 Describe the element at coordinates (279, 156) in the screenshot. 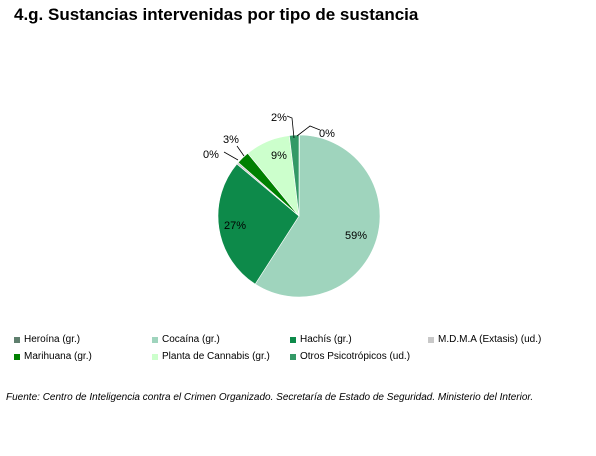

I see `data-label-5: 9%` at that location.